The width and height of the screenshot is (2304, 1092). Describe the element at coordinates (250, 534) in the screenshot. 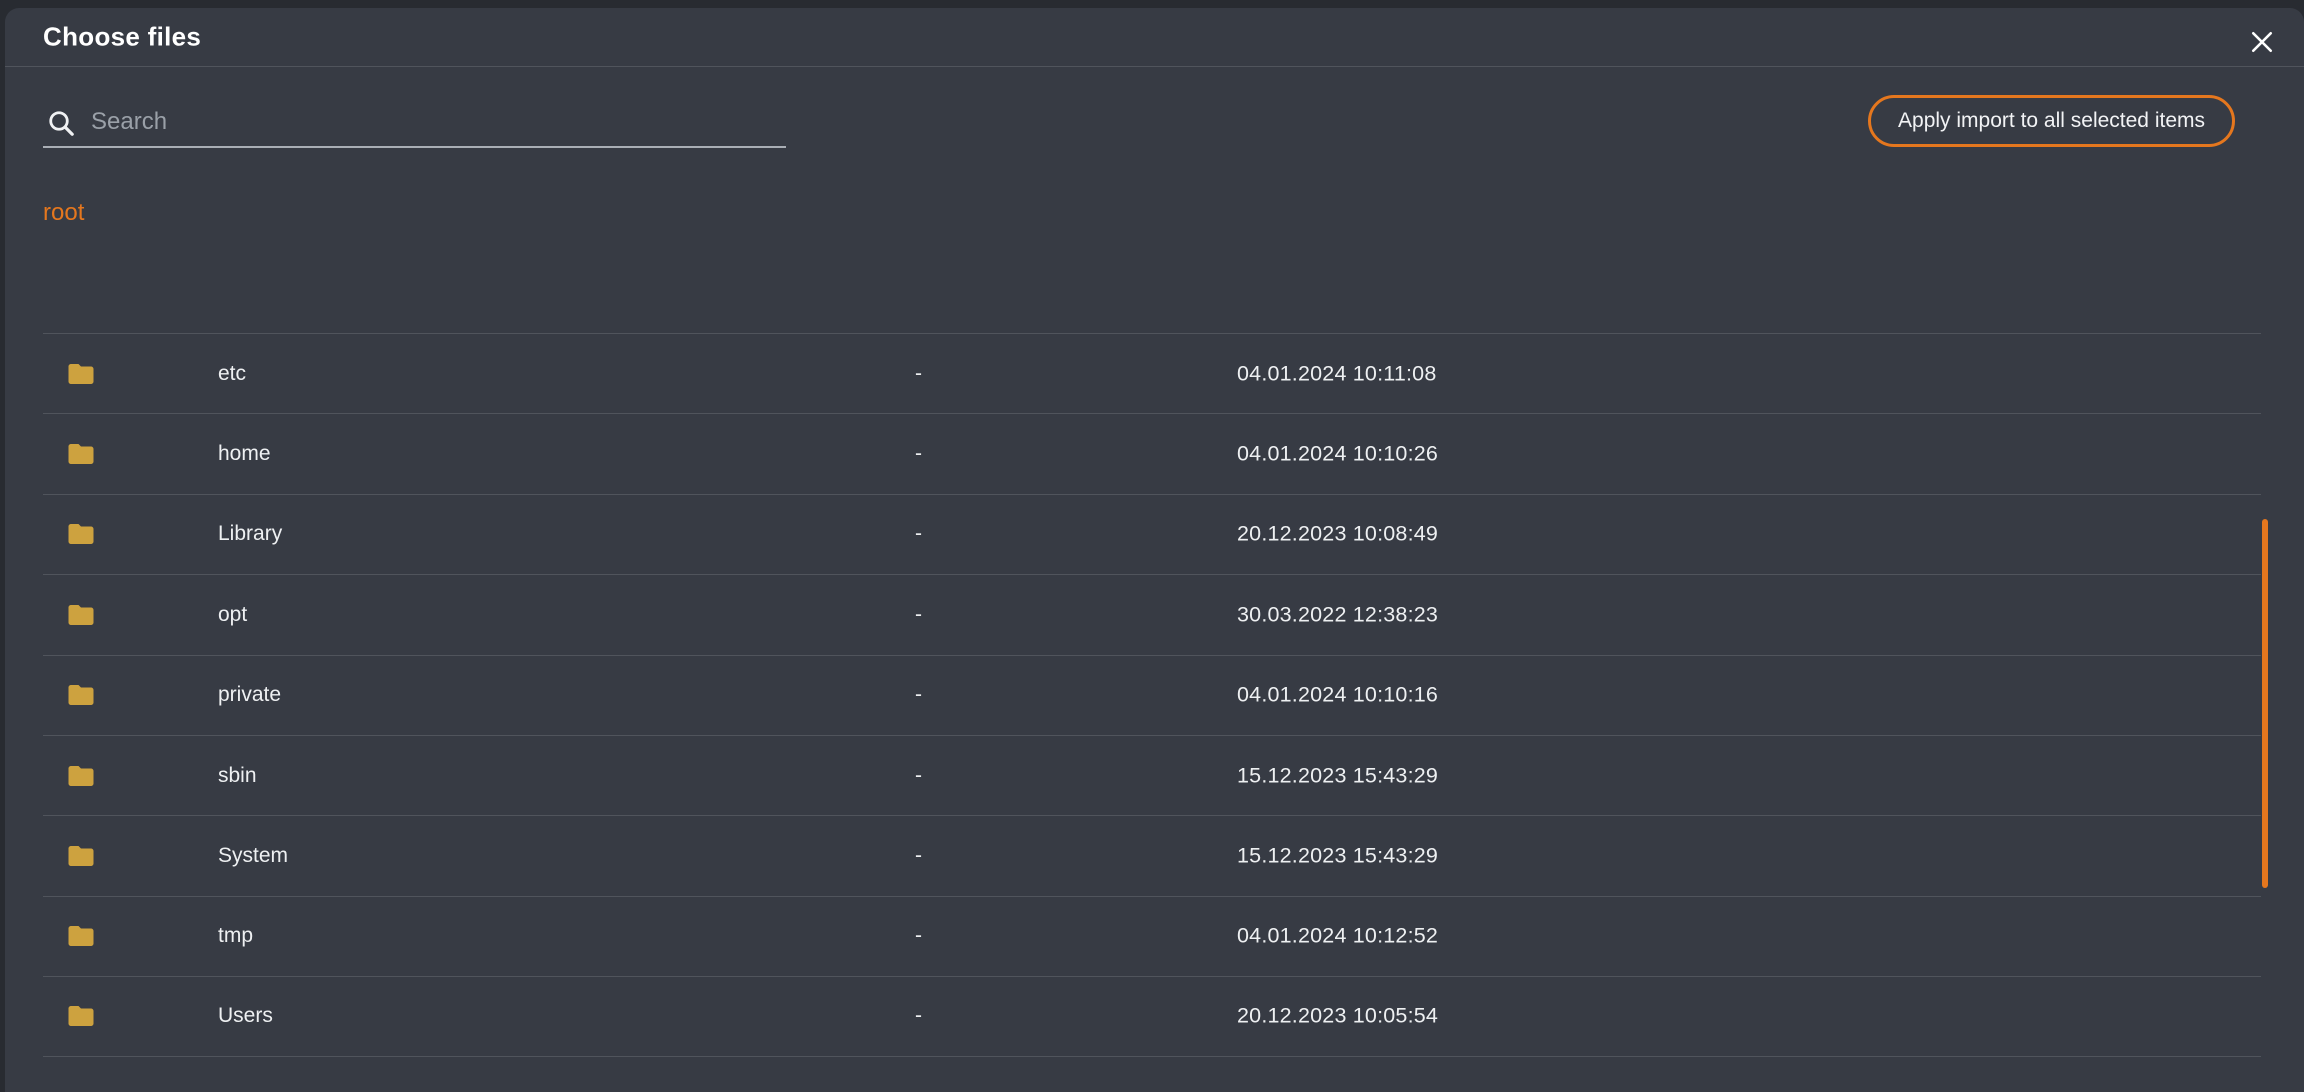

I see `file-name: Library` at that location.